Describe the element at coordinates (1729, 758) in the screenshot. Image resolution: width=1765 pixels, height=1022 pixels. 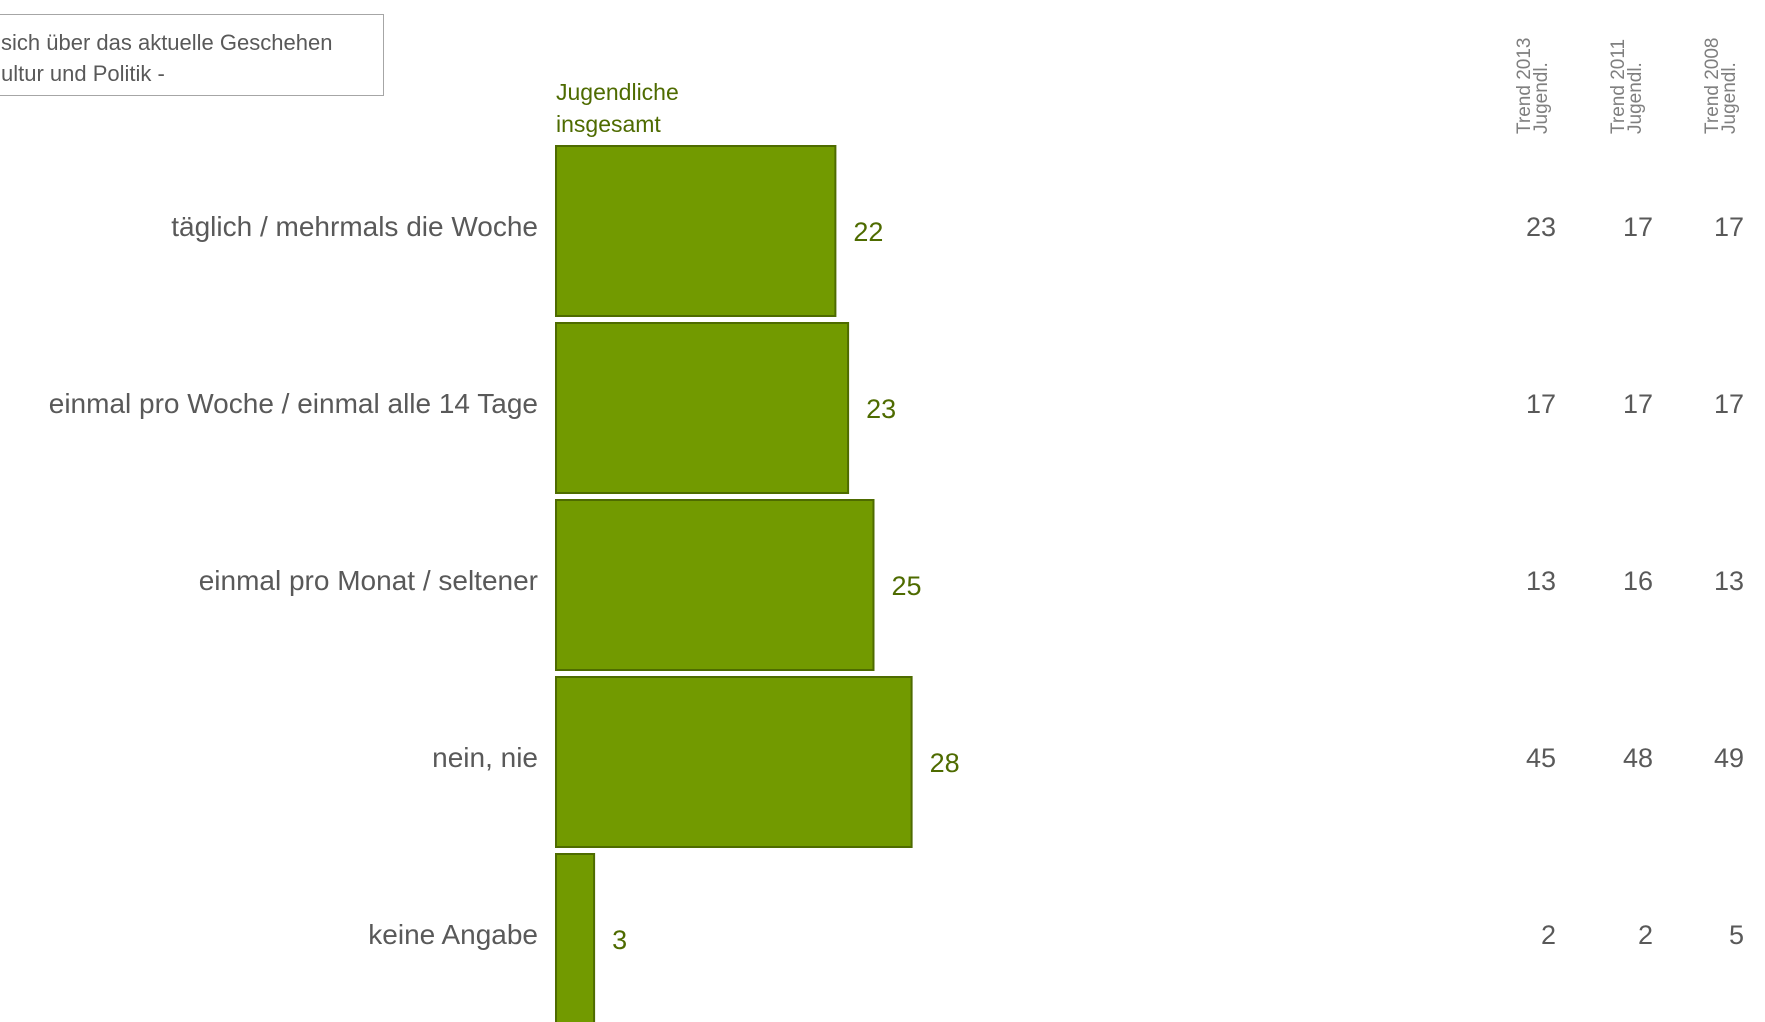
I see `trend-value: 49` at that location.